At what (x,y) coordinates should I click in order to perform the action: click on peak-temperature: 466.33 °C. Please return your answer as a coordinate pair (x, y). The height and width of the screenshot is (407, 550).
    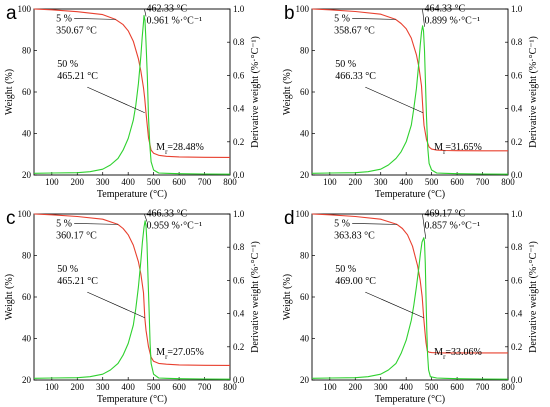
    Looking at the image, I should click on (167, 213).